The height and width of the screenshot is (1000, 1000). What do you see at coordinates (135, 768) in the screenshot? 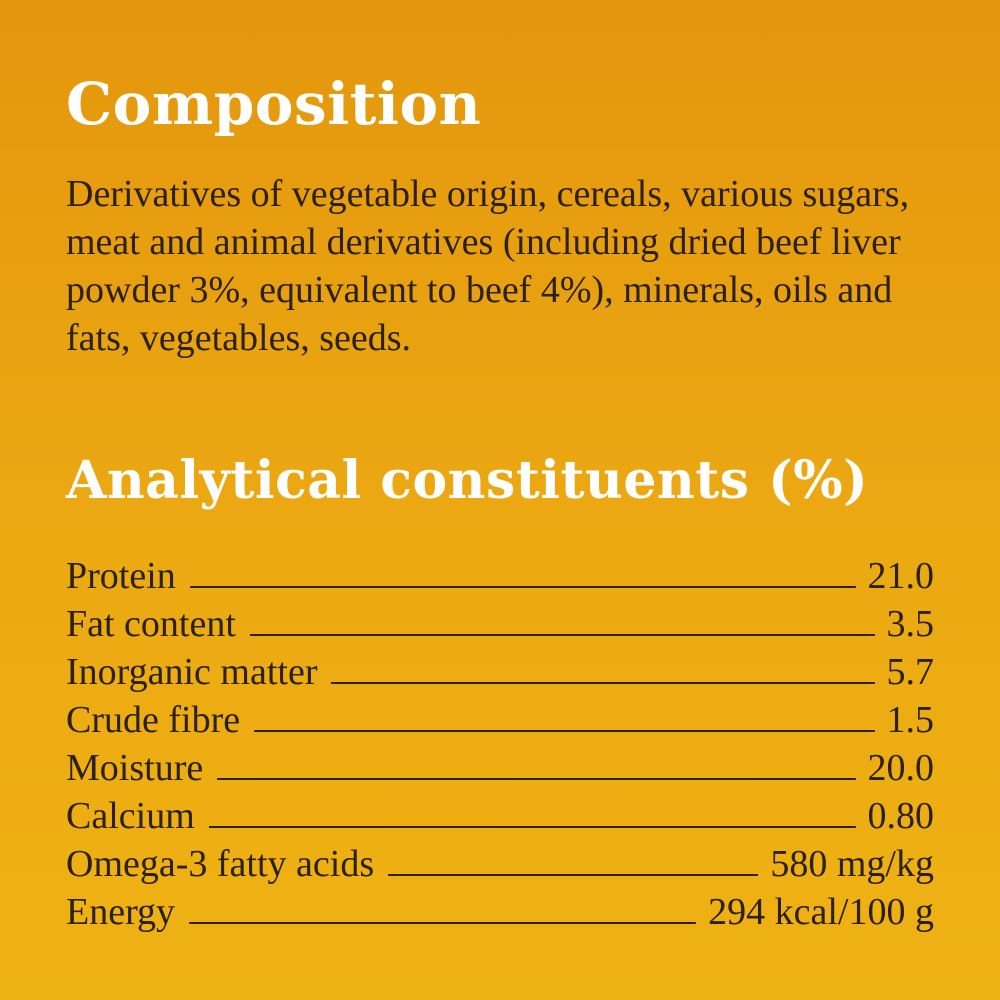
I see `constituent-label: Moisture` at bounding box center [135, 768].